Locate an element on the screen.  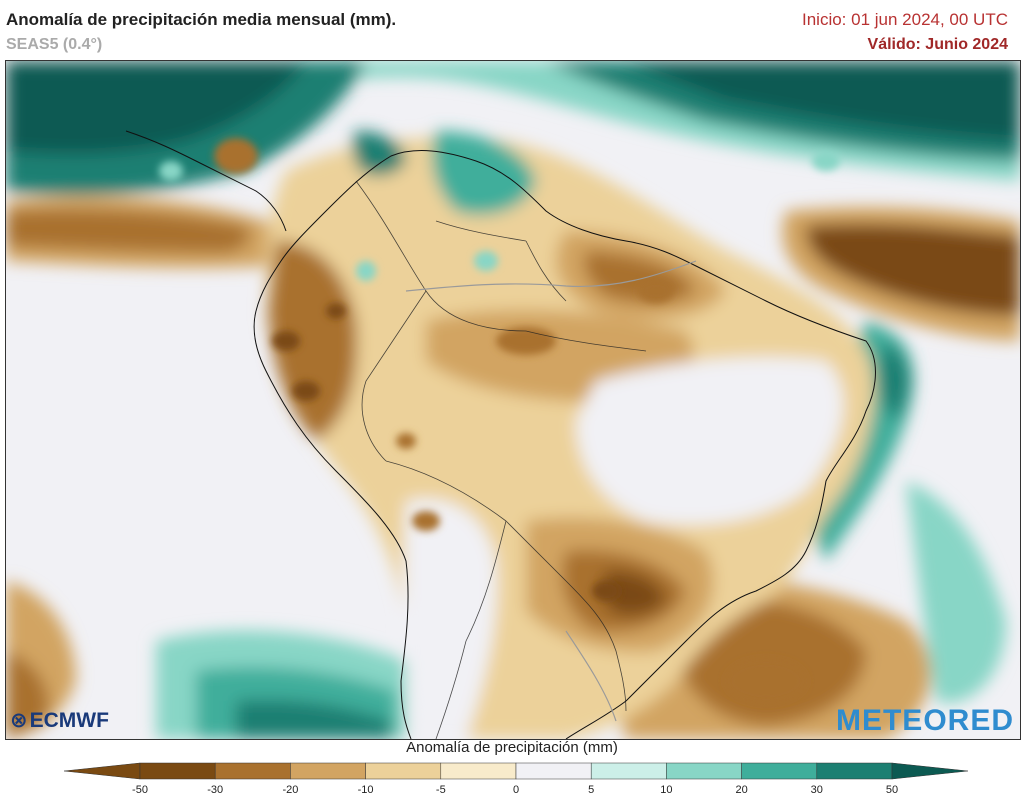
ecmwf-logo: ⊗ECMWF is located at coordinates (59, 720).